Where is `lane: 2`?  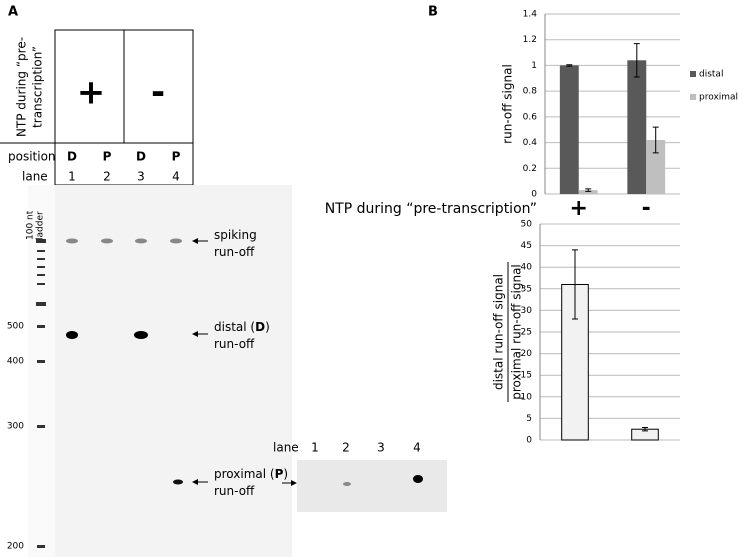
lane: 2 is located at coordinates (107, 177).